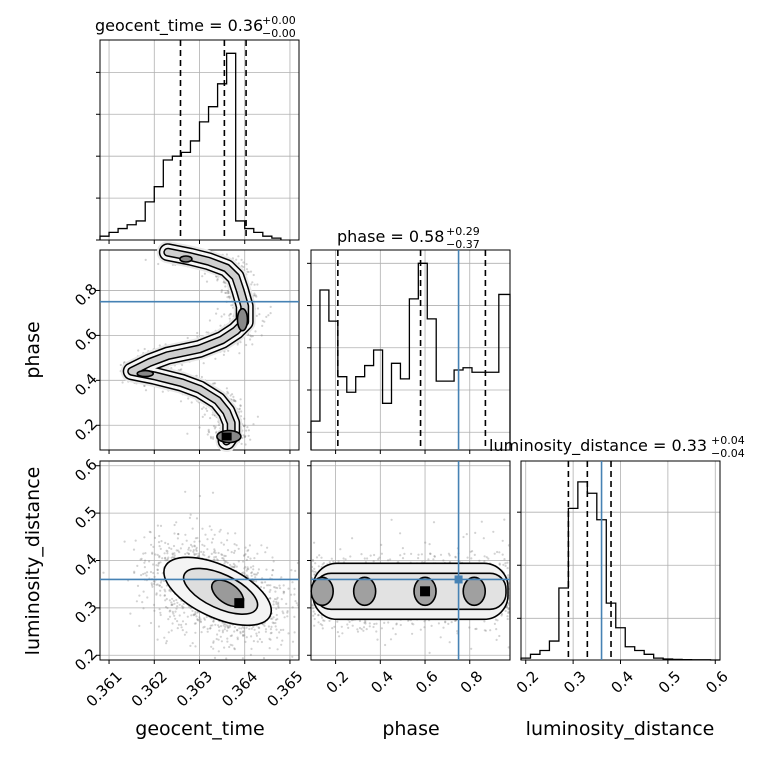  I want to click on histogram-step-line, so click(190, 146).